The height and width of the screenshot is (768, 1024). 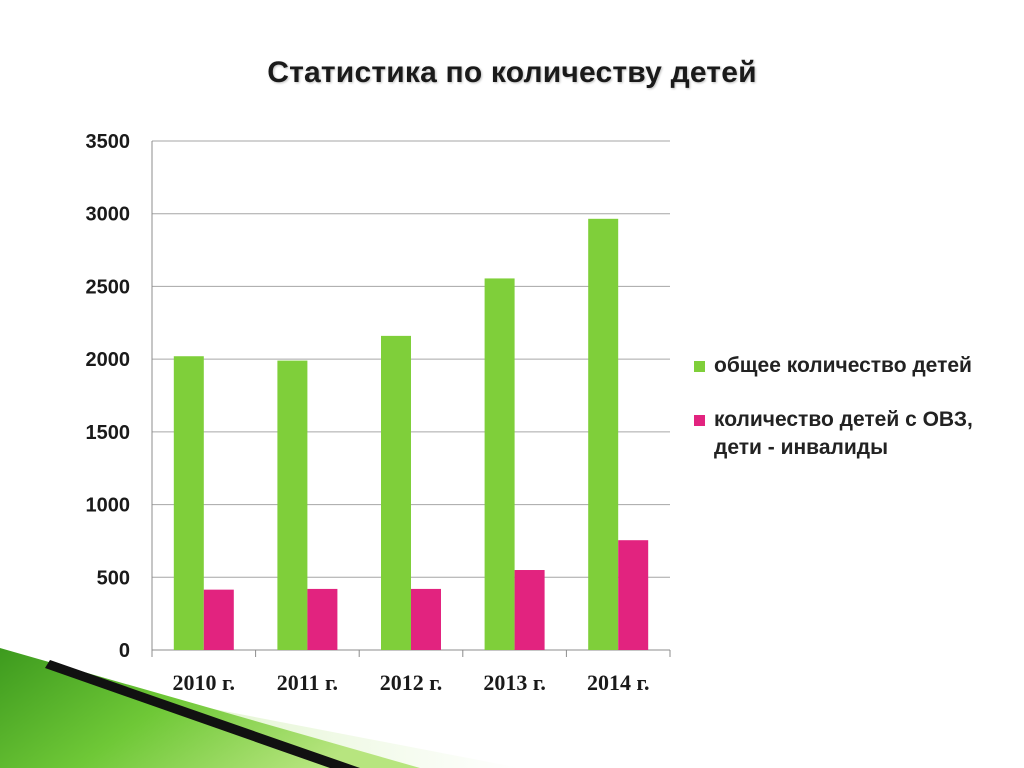 What do you see at coordinates (514, 682) in the screenshot?
I see `x-tick-label: 2013 г.` at bounding box center [514, 682].